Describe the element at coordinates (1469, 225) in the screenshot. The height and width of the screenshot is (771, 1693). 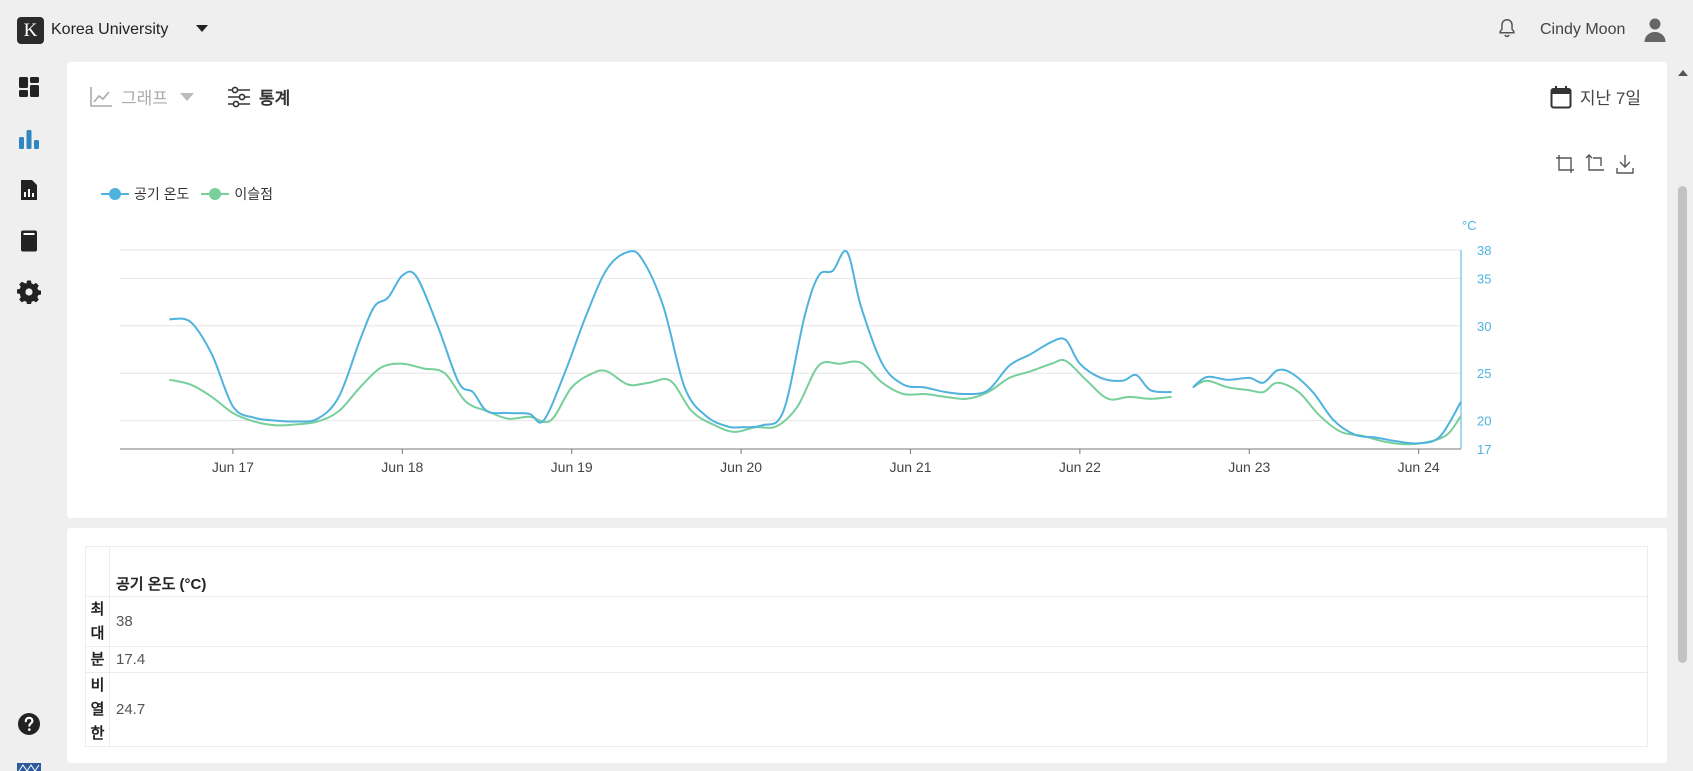
I see `y-axis-unit-label: °C` at that location.